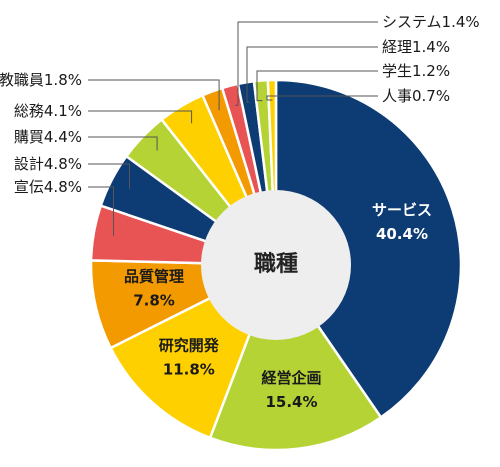 The width and height of the screenshot is (500, 467). I want to click on slice-label-6: 購買4.4%, so click(48, 137).